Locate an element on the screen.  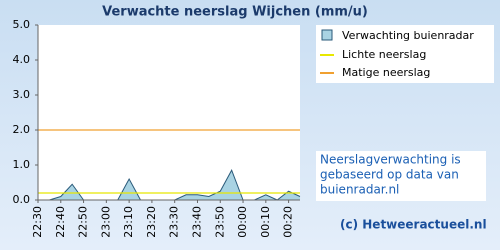
legend-label: Lichte neerslag is located at coordinates (384, 54).